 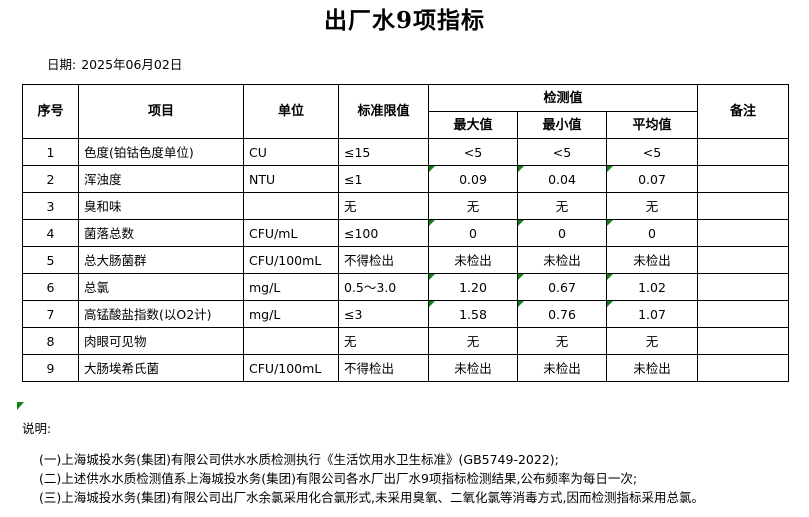 I want to click on cell-no: 2, so click(x=50, y=179).